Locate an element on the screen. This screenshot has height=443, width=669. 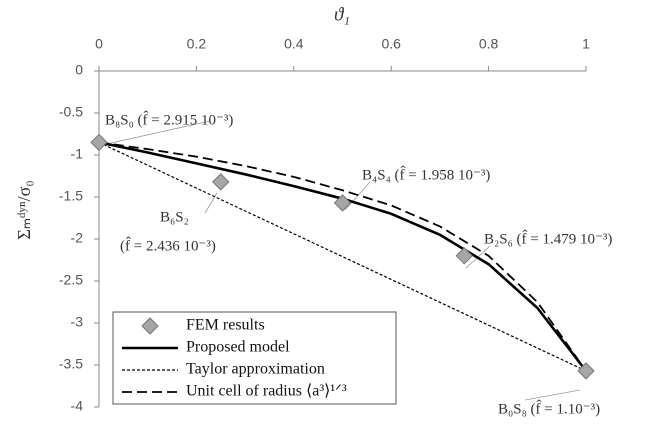
x-tick-label: 1 is located at coordinates (586, 44).